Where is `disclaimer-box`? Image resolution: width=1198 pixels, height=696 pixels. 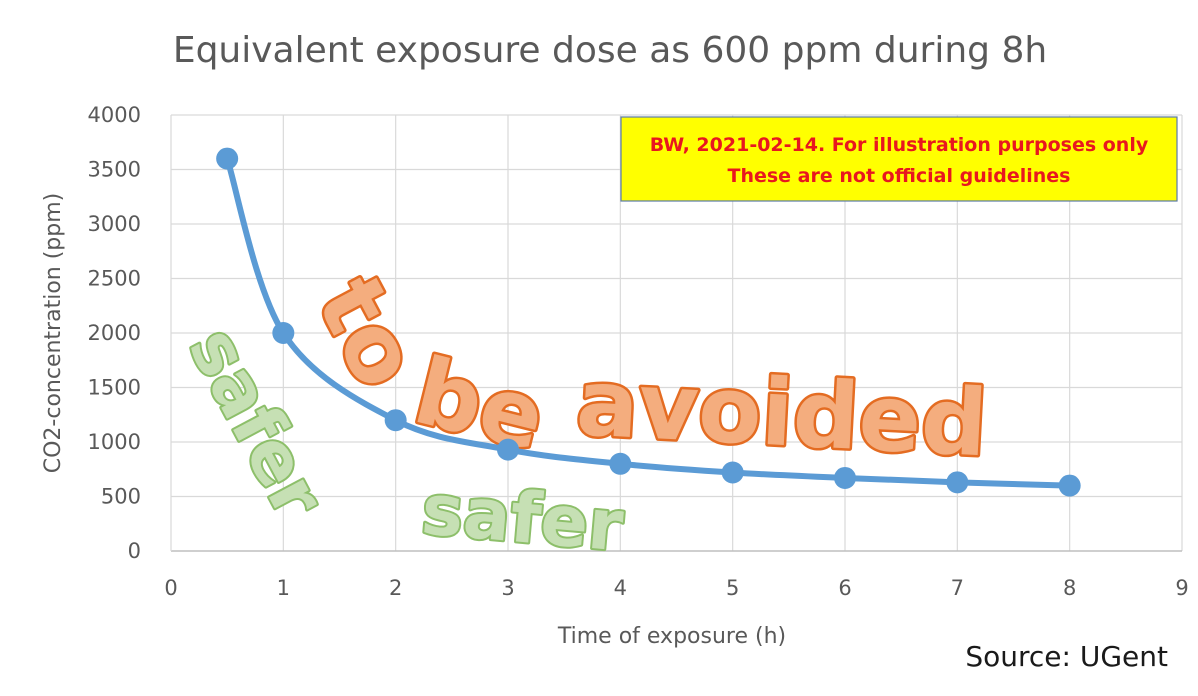 disclaimer-box is located at coordinates (899, 159).